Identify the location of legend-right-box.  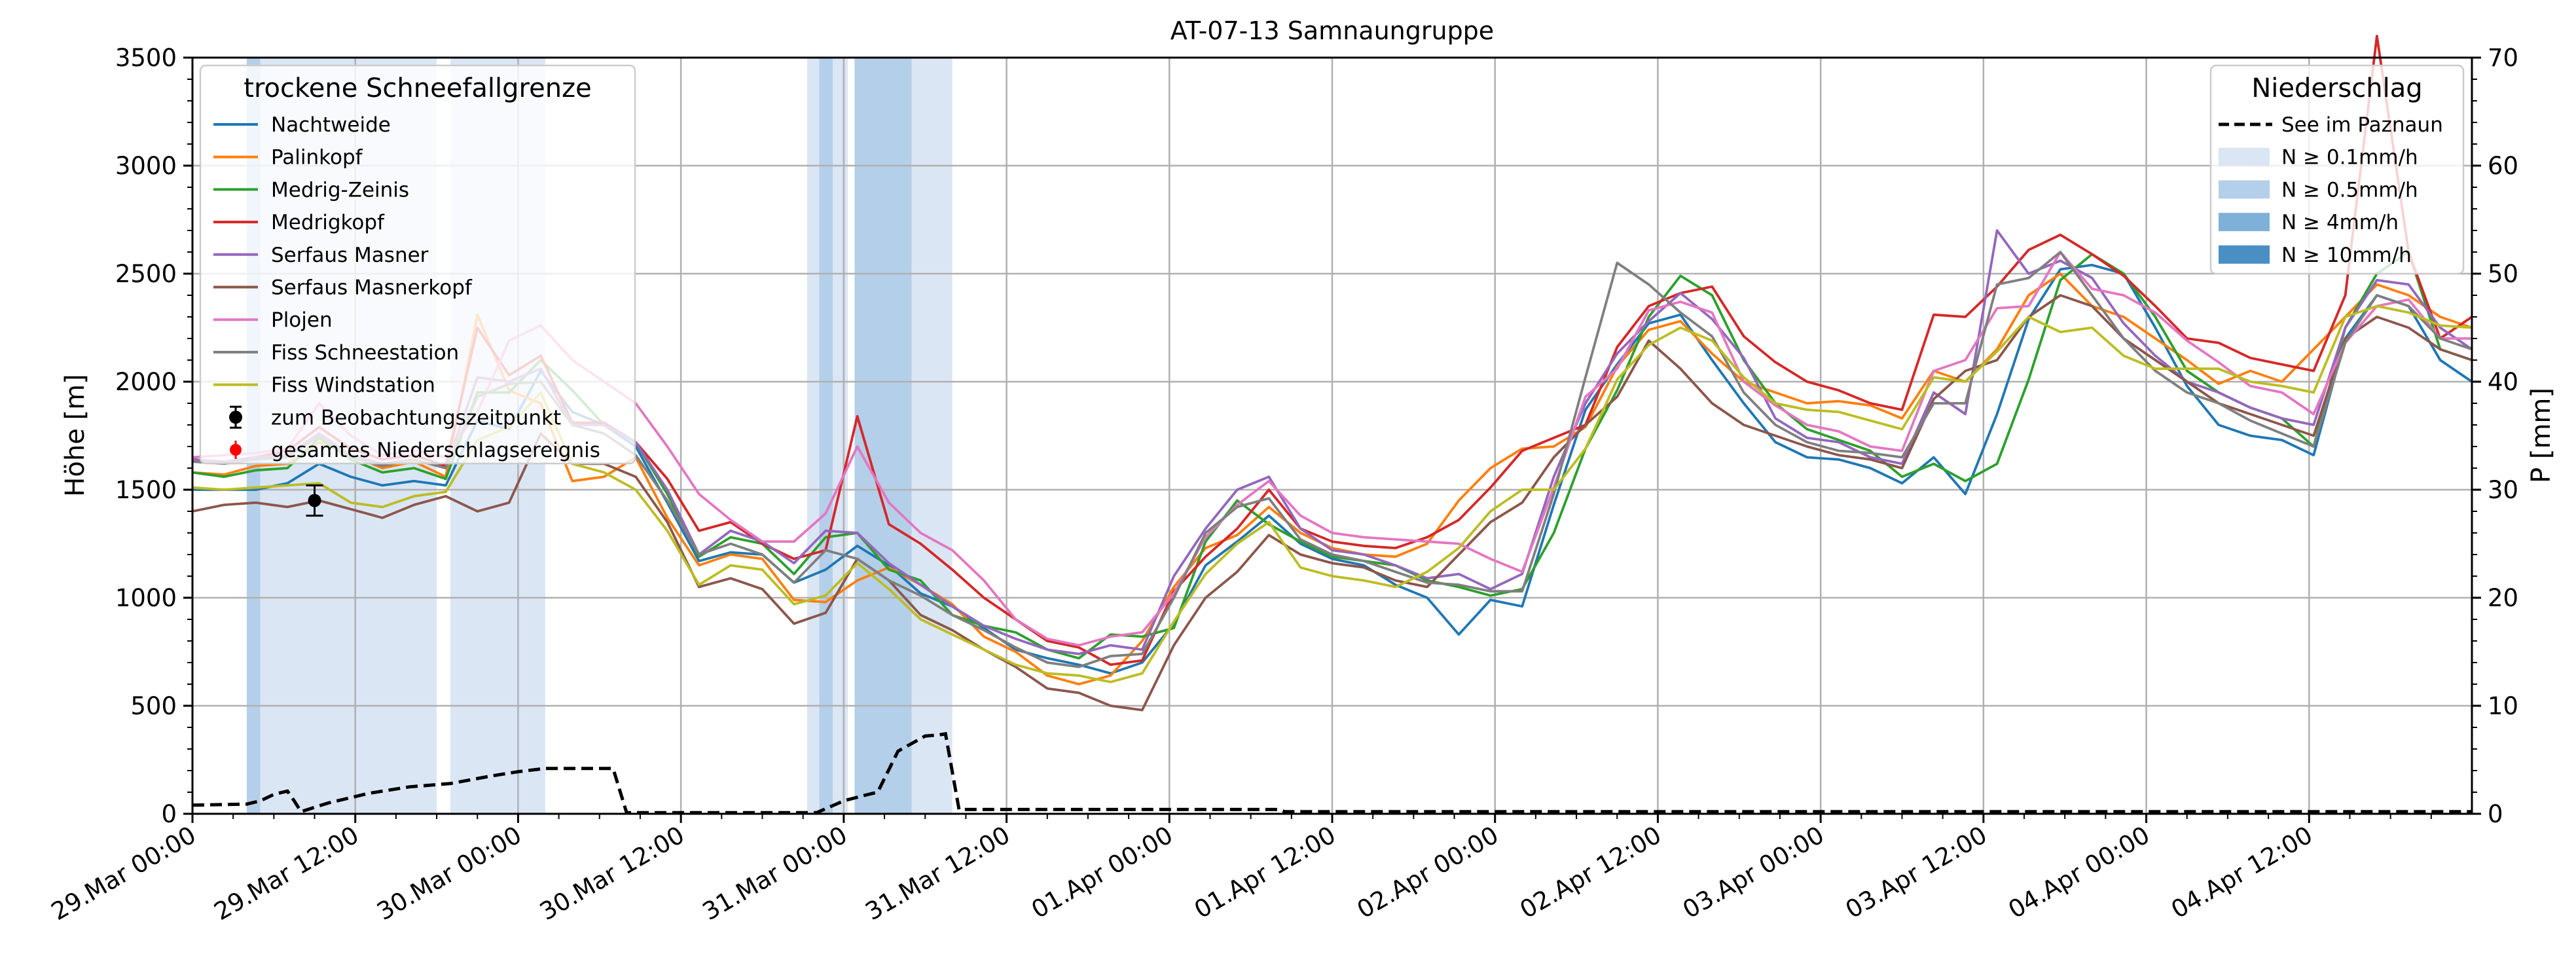
(2337, 170).